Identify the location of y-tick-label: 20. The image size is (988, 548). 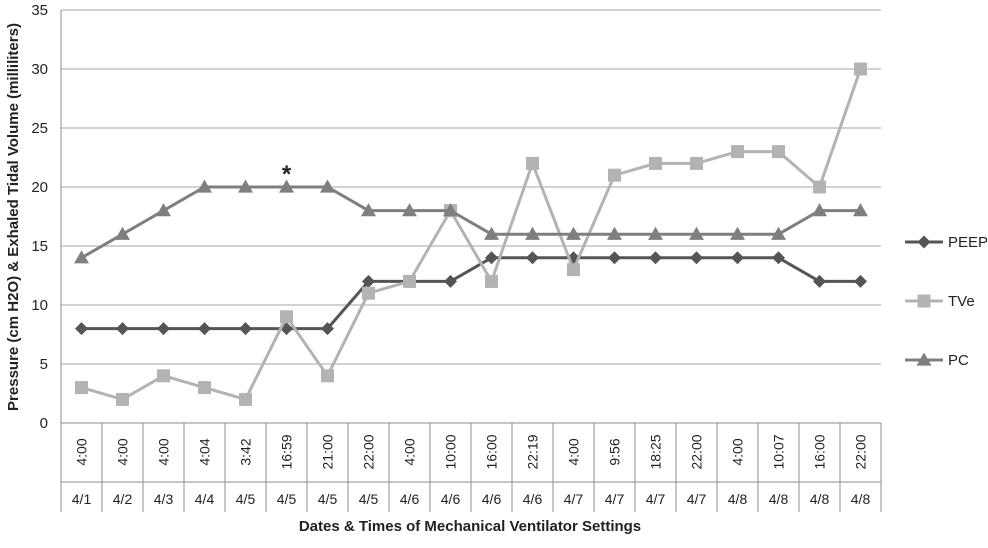
(39, 187).